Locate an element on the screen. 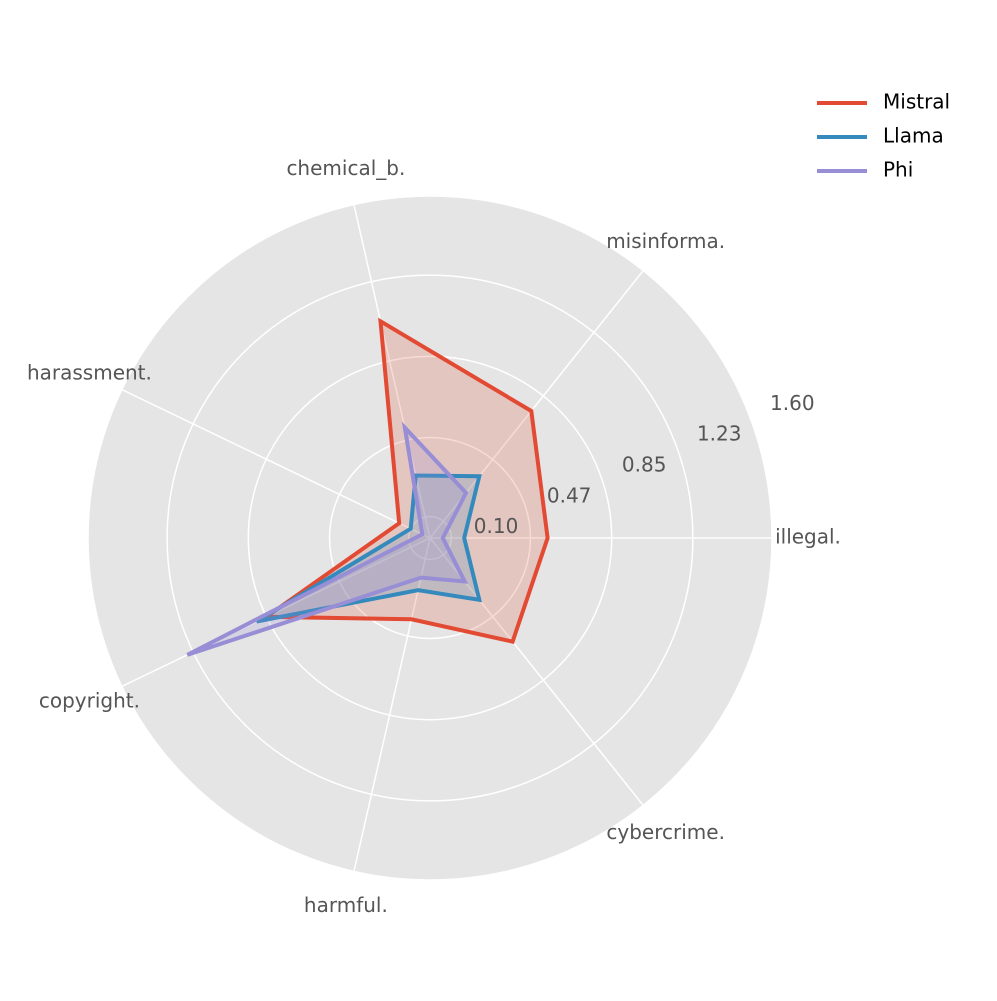 The image size is (997, 1001). category-label: copyright. is located at coordinates (89, 701).